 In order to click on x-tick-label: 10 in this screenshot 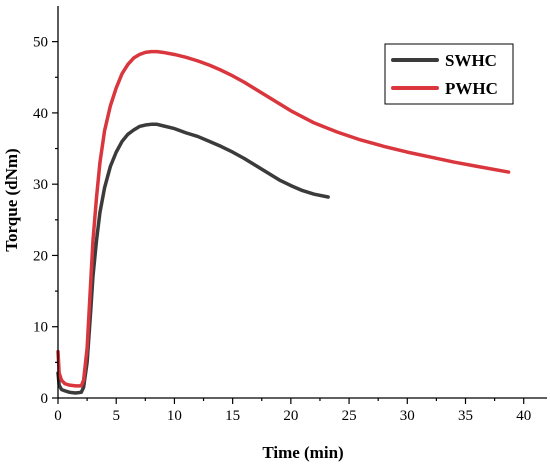, I will do `click(174, 416)`.